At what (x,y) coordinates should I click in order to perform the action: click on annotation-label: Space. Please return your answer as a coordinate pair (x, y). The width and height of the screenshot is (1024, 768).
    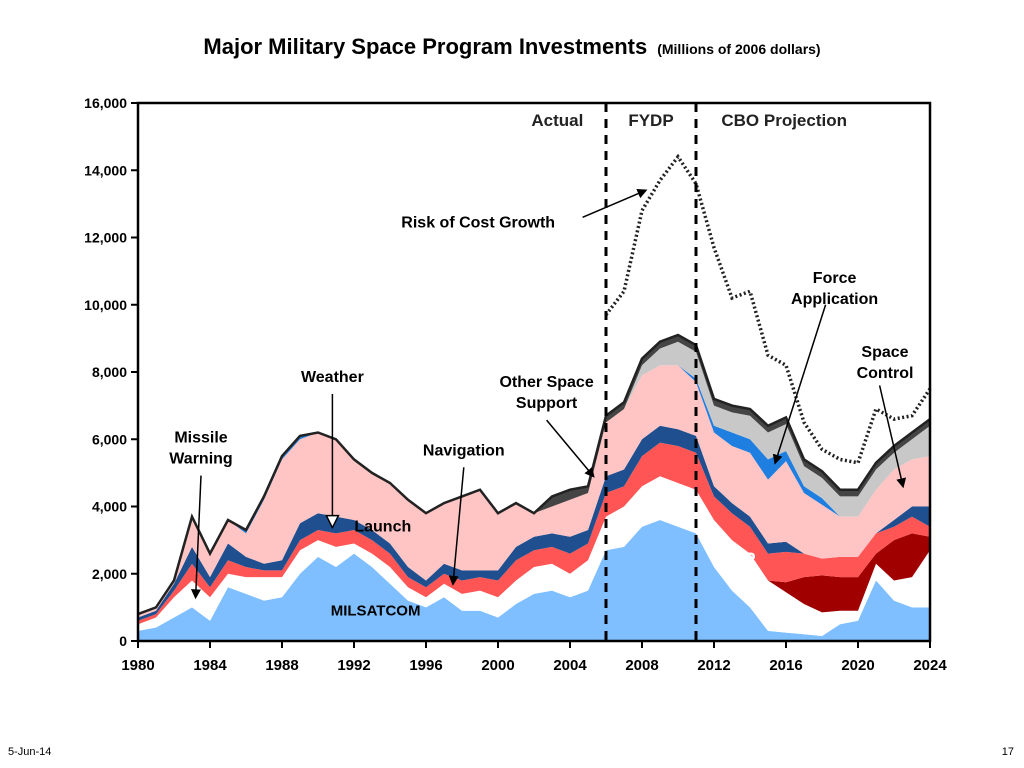
    Looking at the image, I should click on (884, 352).